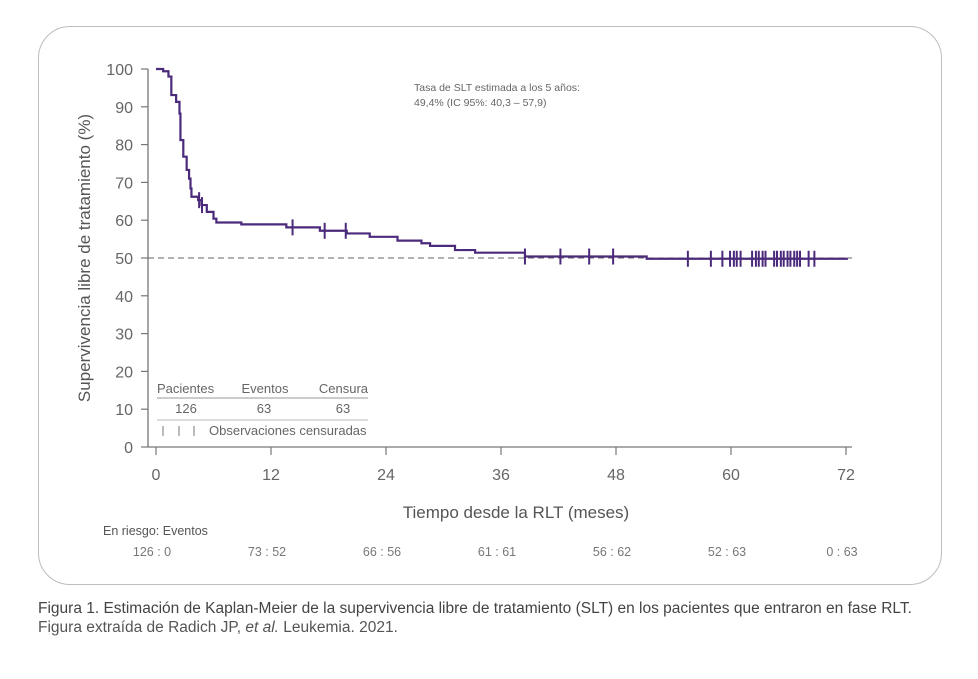 The height and width of the screenshot is (679, 978). What do you see at coordinates (124, 335) in the screenshot?
I see `y-tick-label: 30` at bounding box center [124, 335].